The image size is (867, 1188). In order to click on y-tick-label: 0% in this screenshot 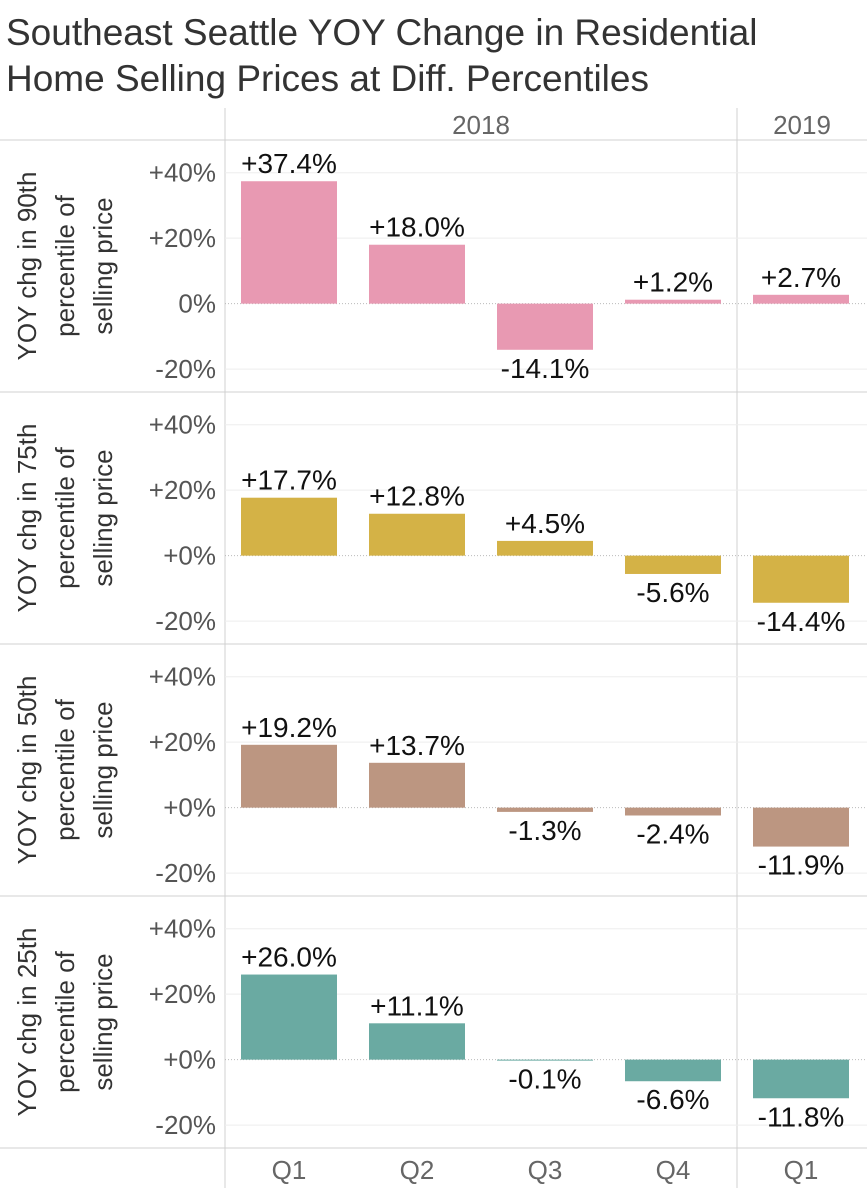, I will do `click(197, 304)`.